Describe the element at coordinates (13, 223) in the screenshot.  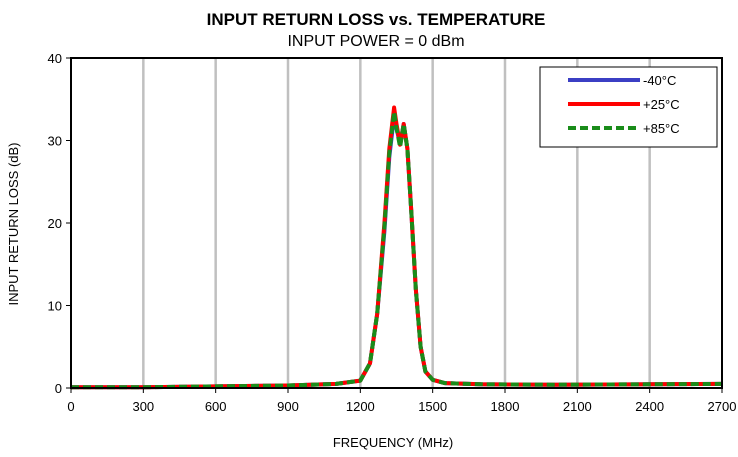
I see `y-axis-label: INPUT RETURN LOSS (dB)` at that location.